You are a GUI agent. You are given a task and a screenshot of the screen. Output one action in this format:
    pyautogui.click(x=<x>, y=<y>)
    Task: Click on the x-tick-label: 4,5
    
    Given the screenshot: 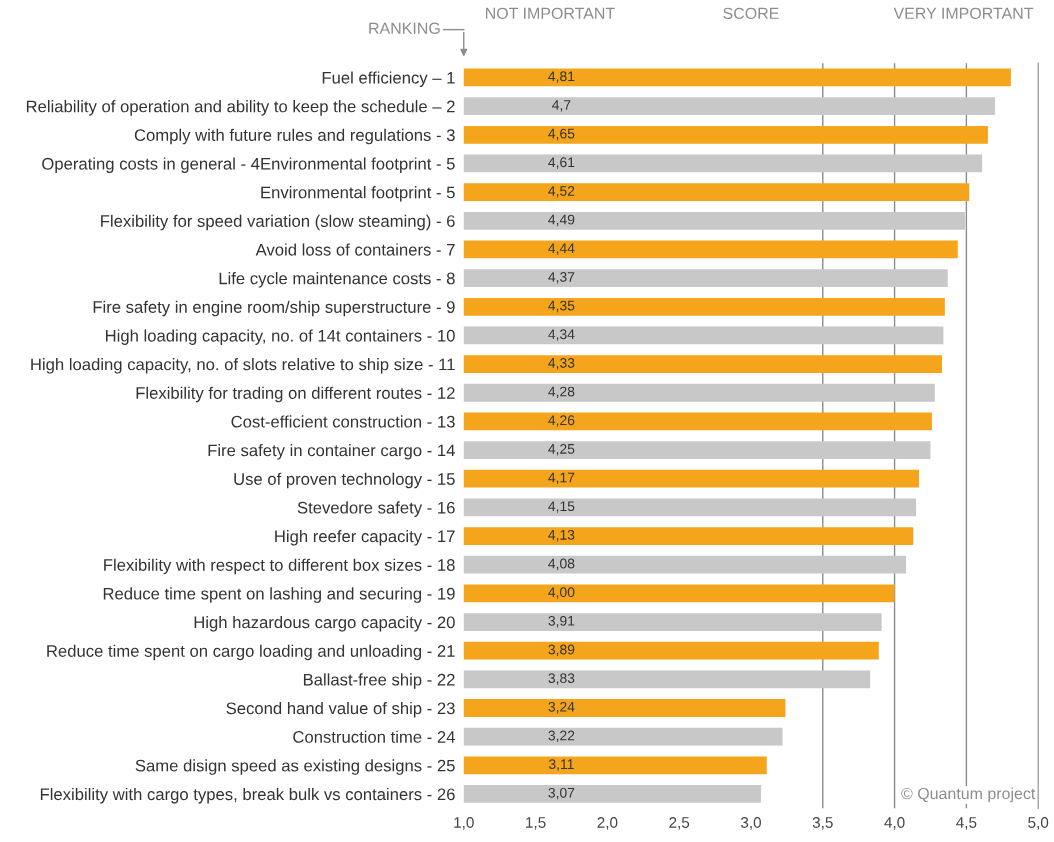 What is the action you would take?
    pyautogui.click(x=966, y=823)
    